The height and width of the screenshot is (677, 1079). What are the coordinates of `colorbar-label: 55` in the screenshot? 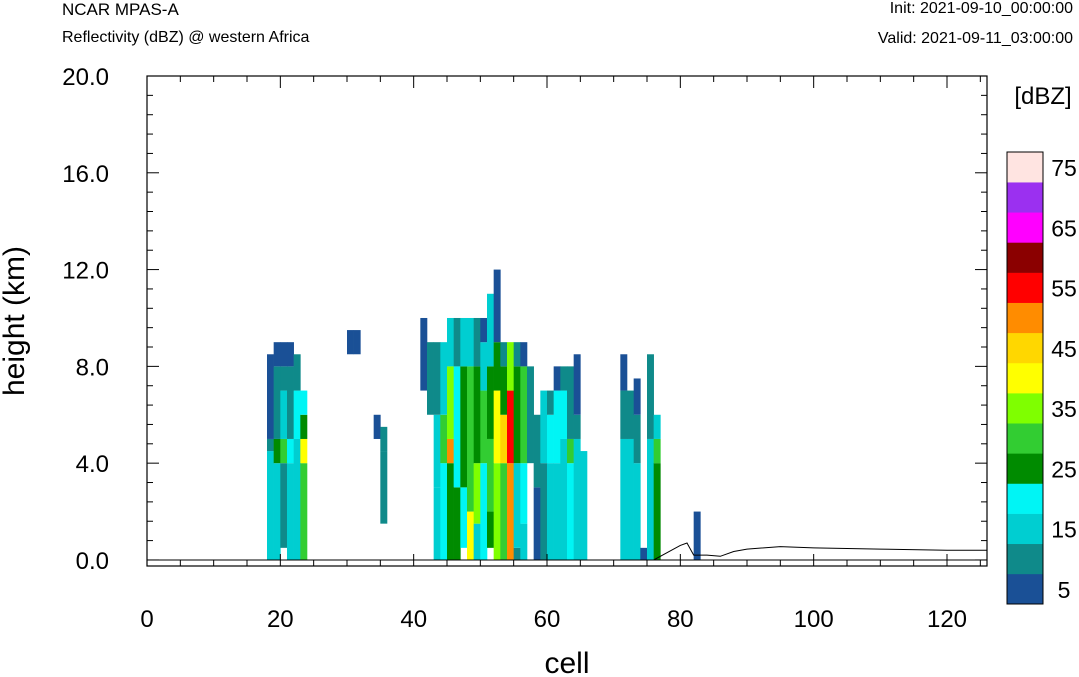 It's located at (1064, 289).